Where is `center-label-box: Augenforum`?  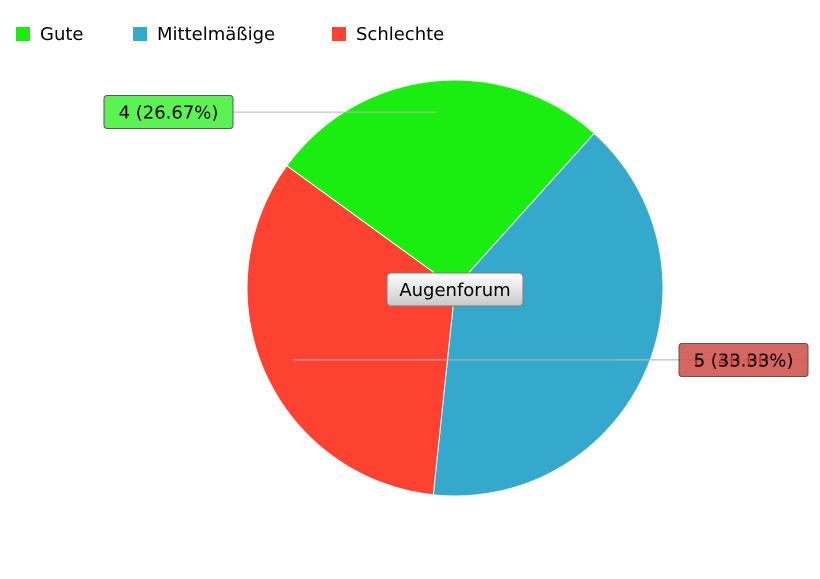
center-label-box: Augenforum is located at coordinates (455, 289).